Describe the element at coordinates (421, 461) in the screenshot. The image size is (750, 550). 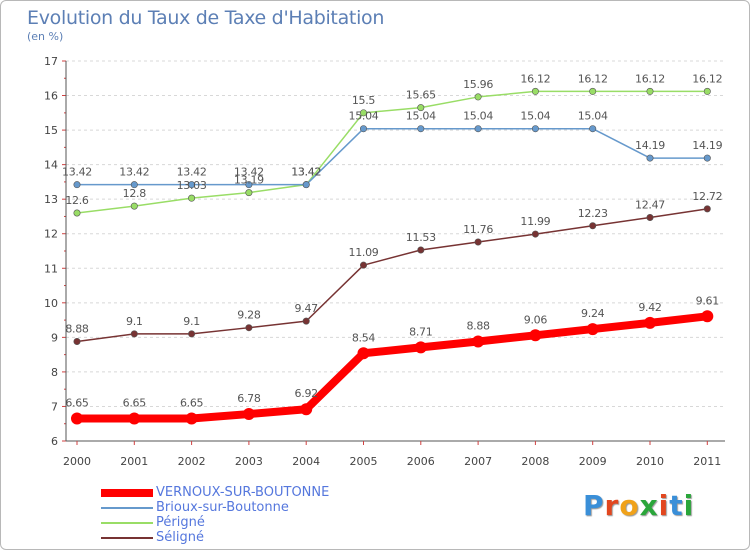
I see `x-tick-label: 2006` at that location.